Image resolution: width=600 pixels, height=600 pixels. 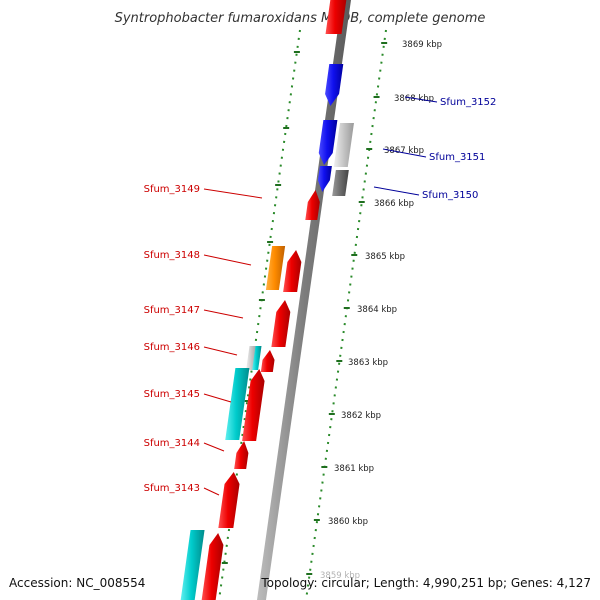 What do you see at coordinates (340, 576) in the screenshot?
I see `scale-label: 3859 kbp` at bounding box center [340, 576].